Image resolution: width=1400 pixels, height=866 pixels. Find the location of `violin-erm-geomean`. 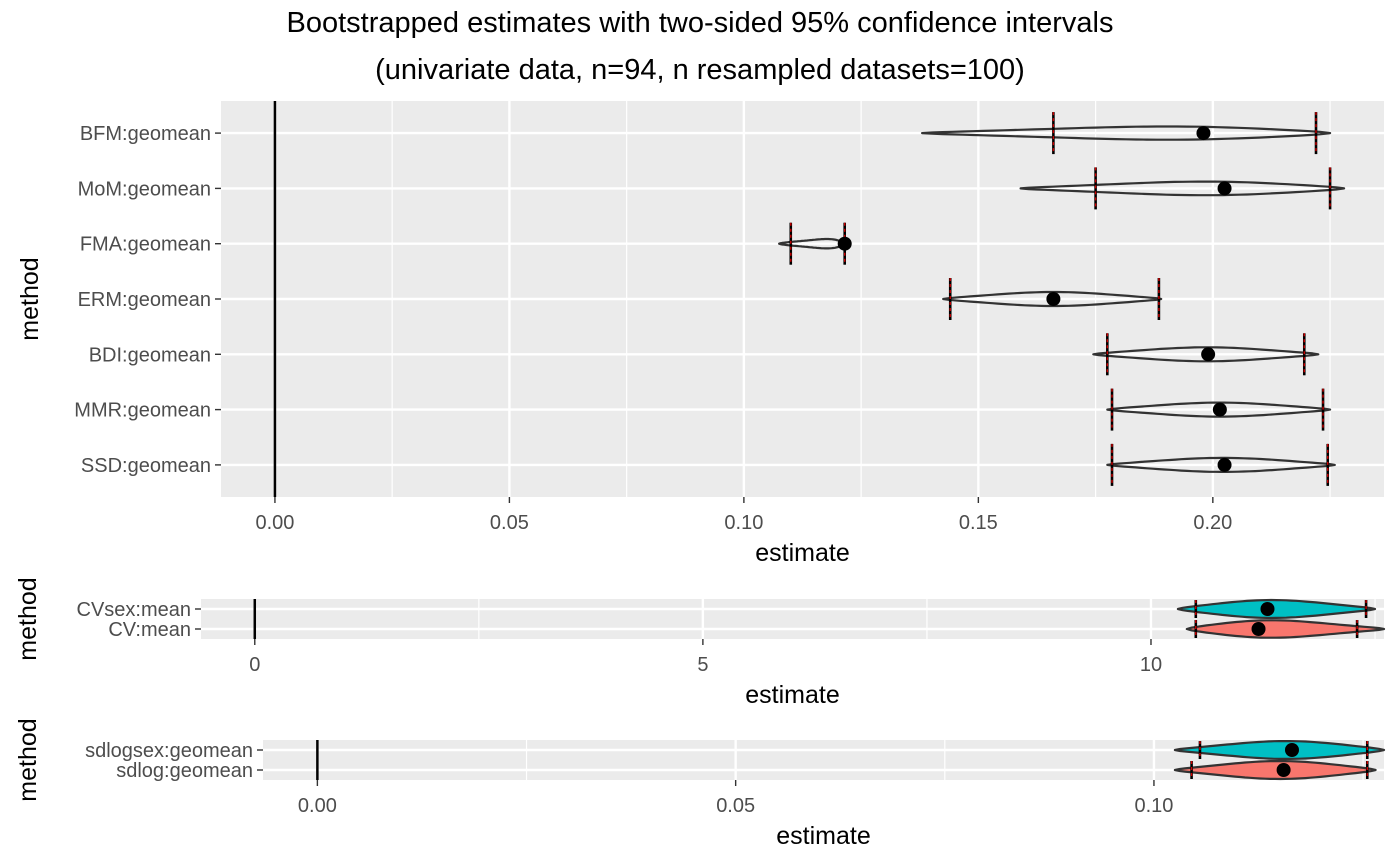

violin-erm-geomean is located at coordinates (1052, 299).